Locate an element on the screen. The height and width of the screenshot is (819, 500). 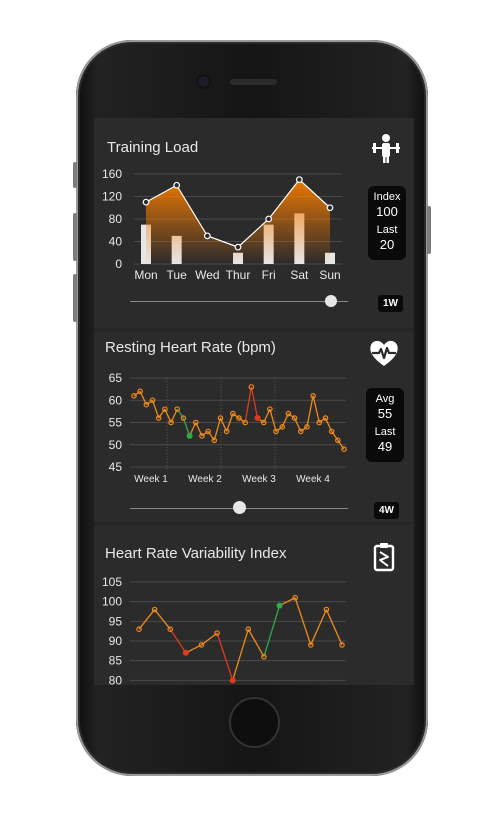
range-1w-button: 1W is located at coordinates (390, 303).